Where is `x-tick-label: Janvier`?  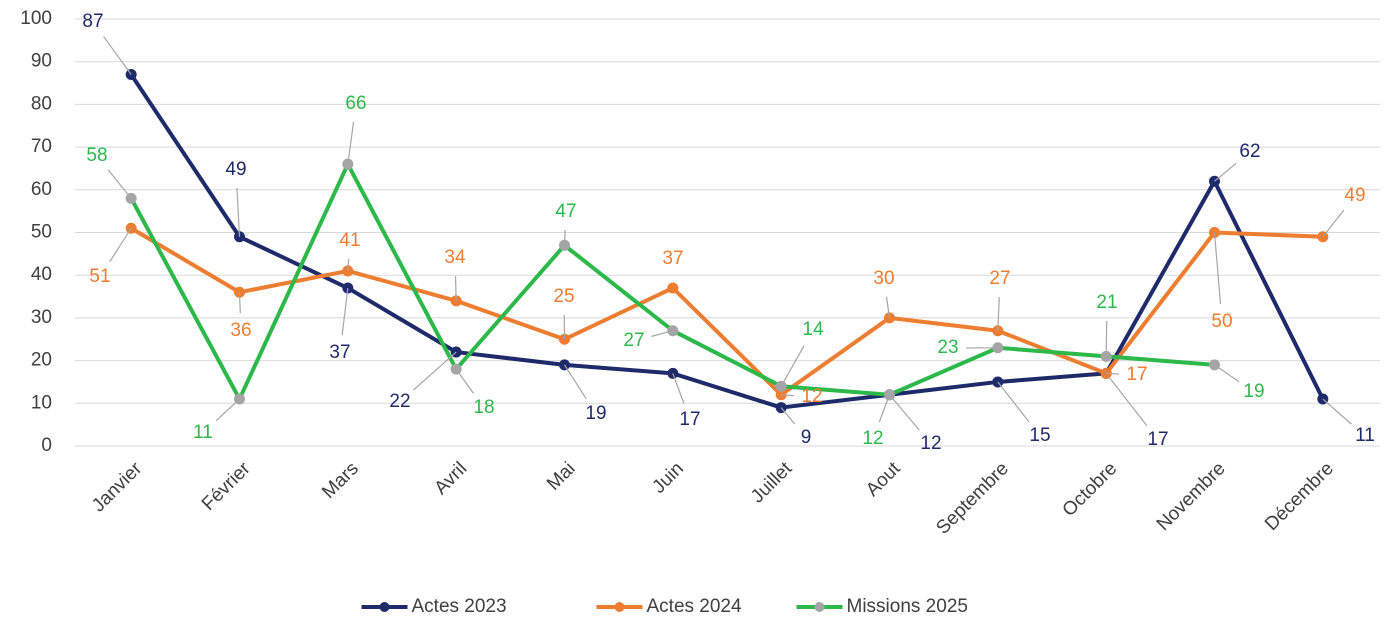 x-tick-label: Janvier is located at coordinates (117, 487).